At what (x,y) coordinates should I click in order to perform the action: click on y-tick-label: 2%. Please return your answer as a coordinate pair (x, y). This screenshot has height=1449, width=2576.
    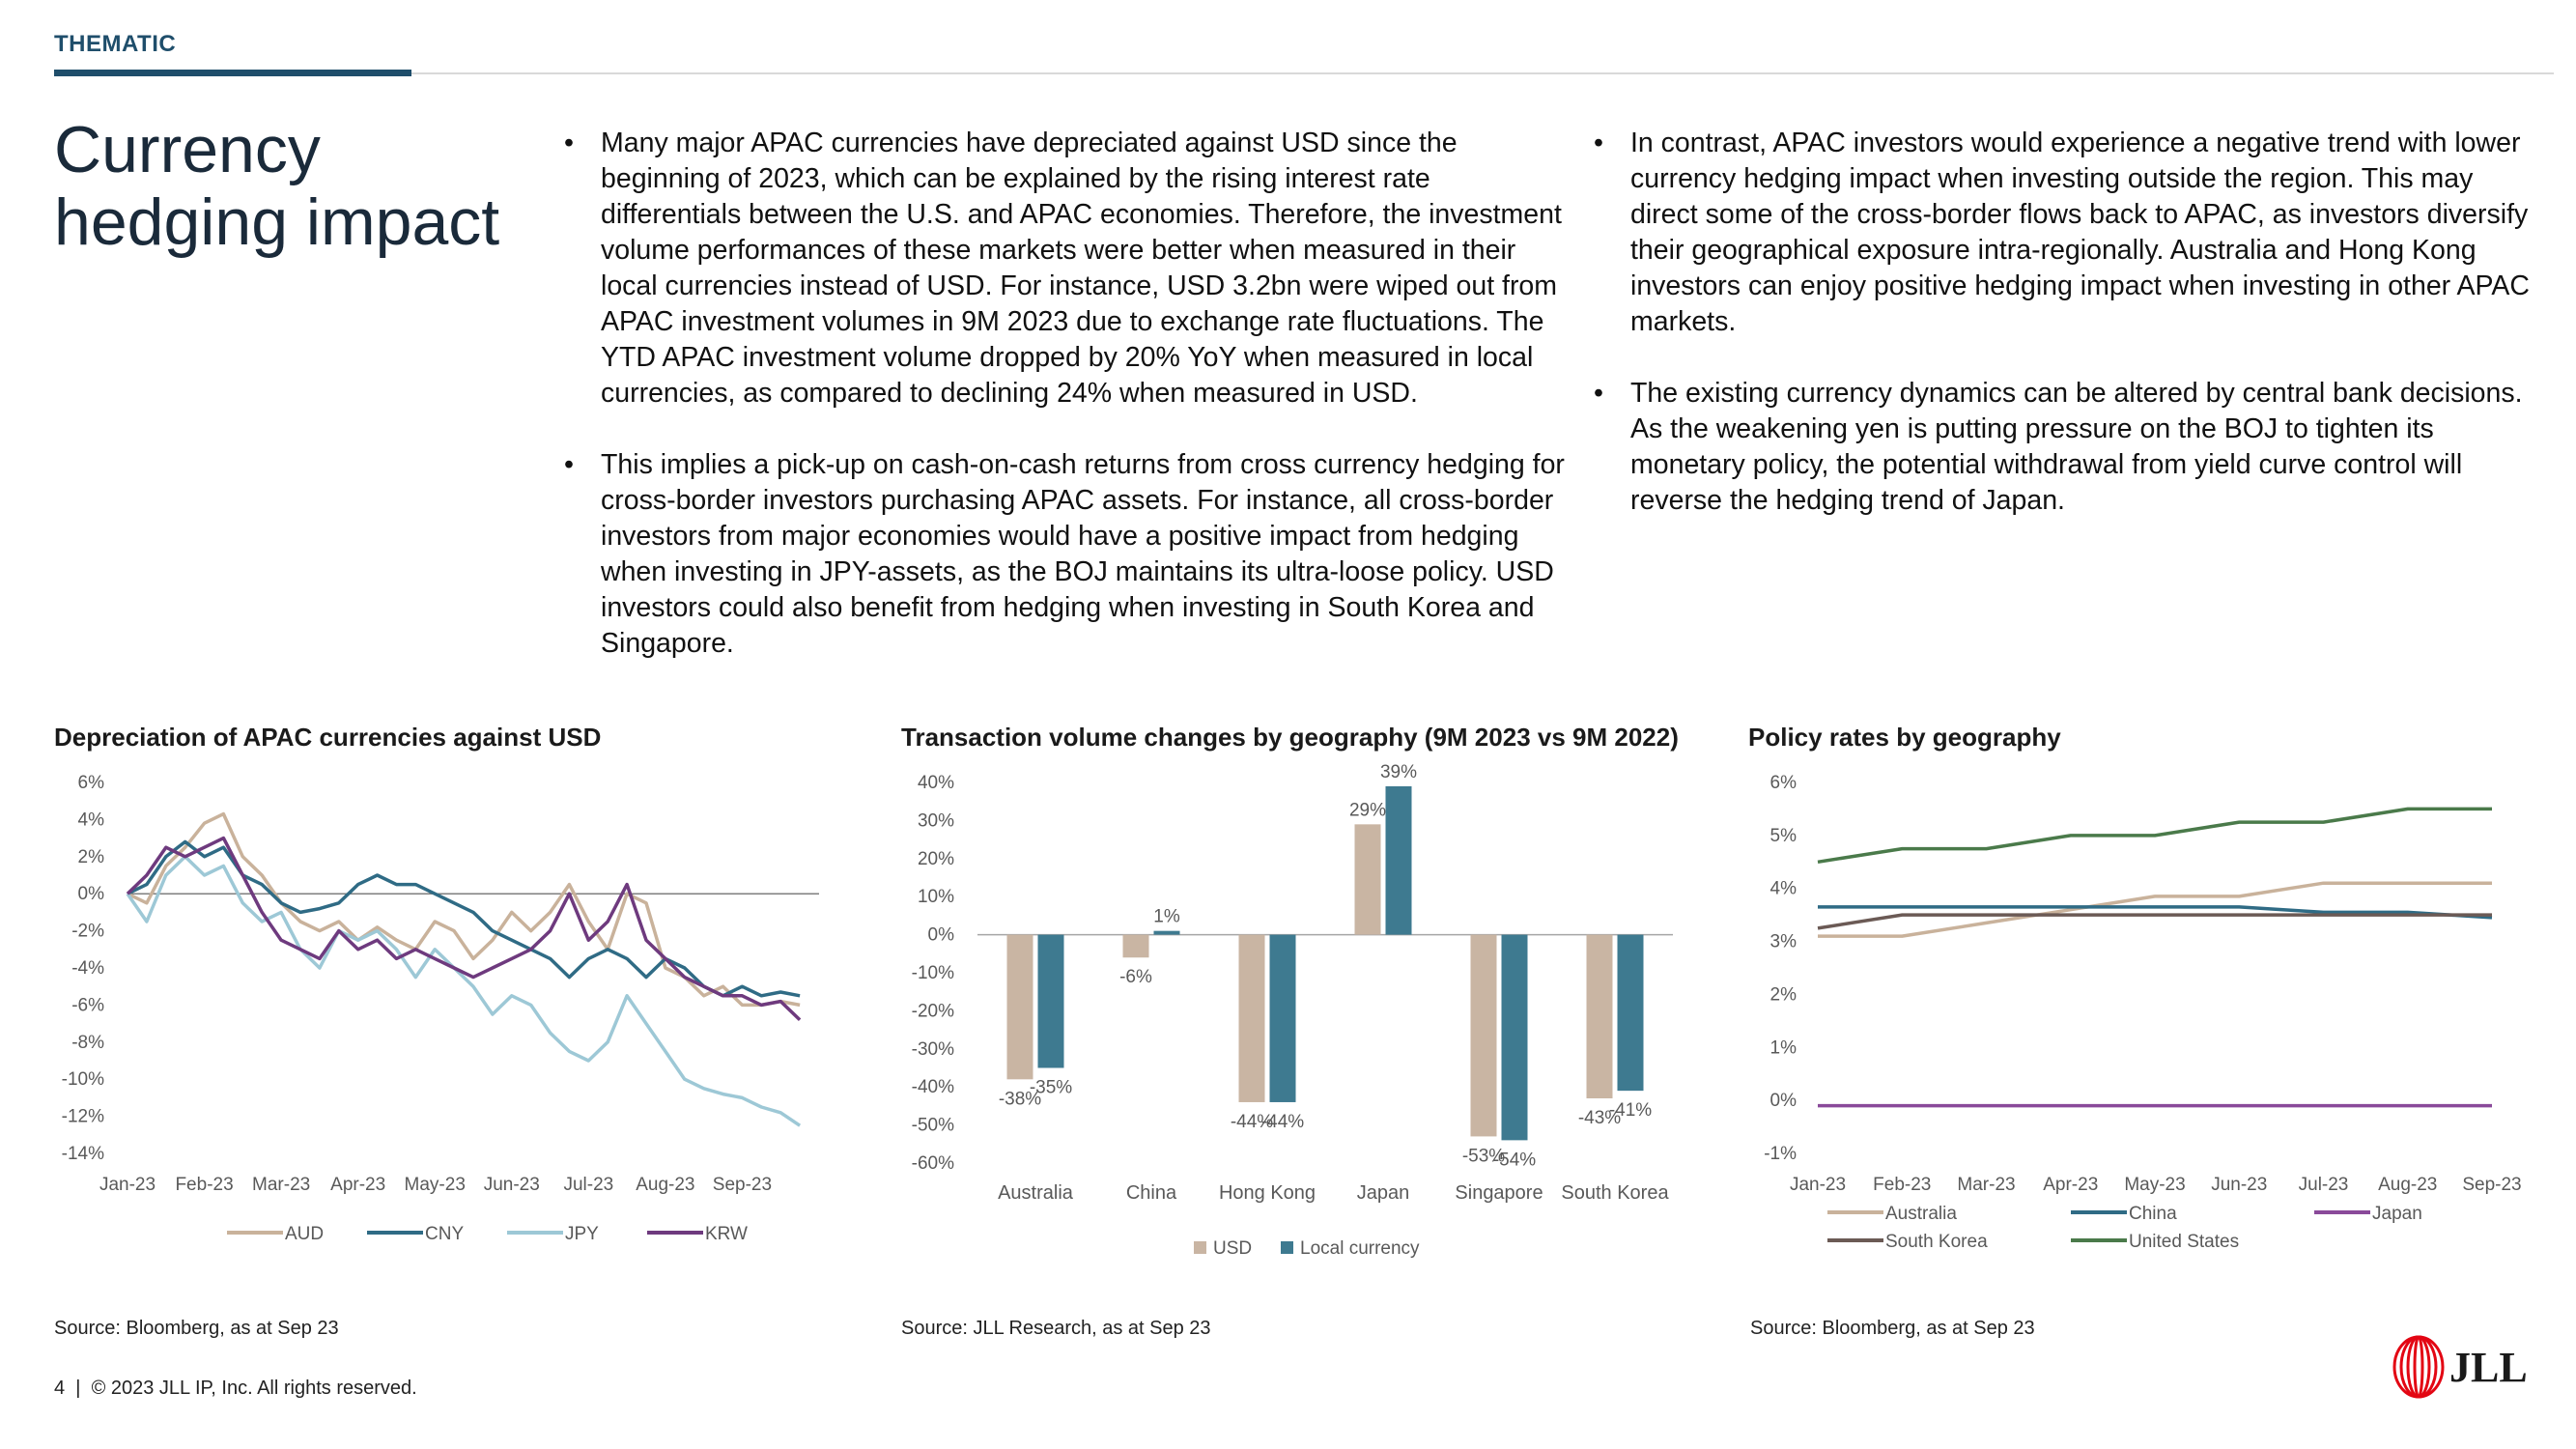
    Looking at the image, I should click on (91, 857).